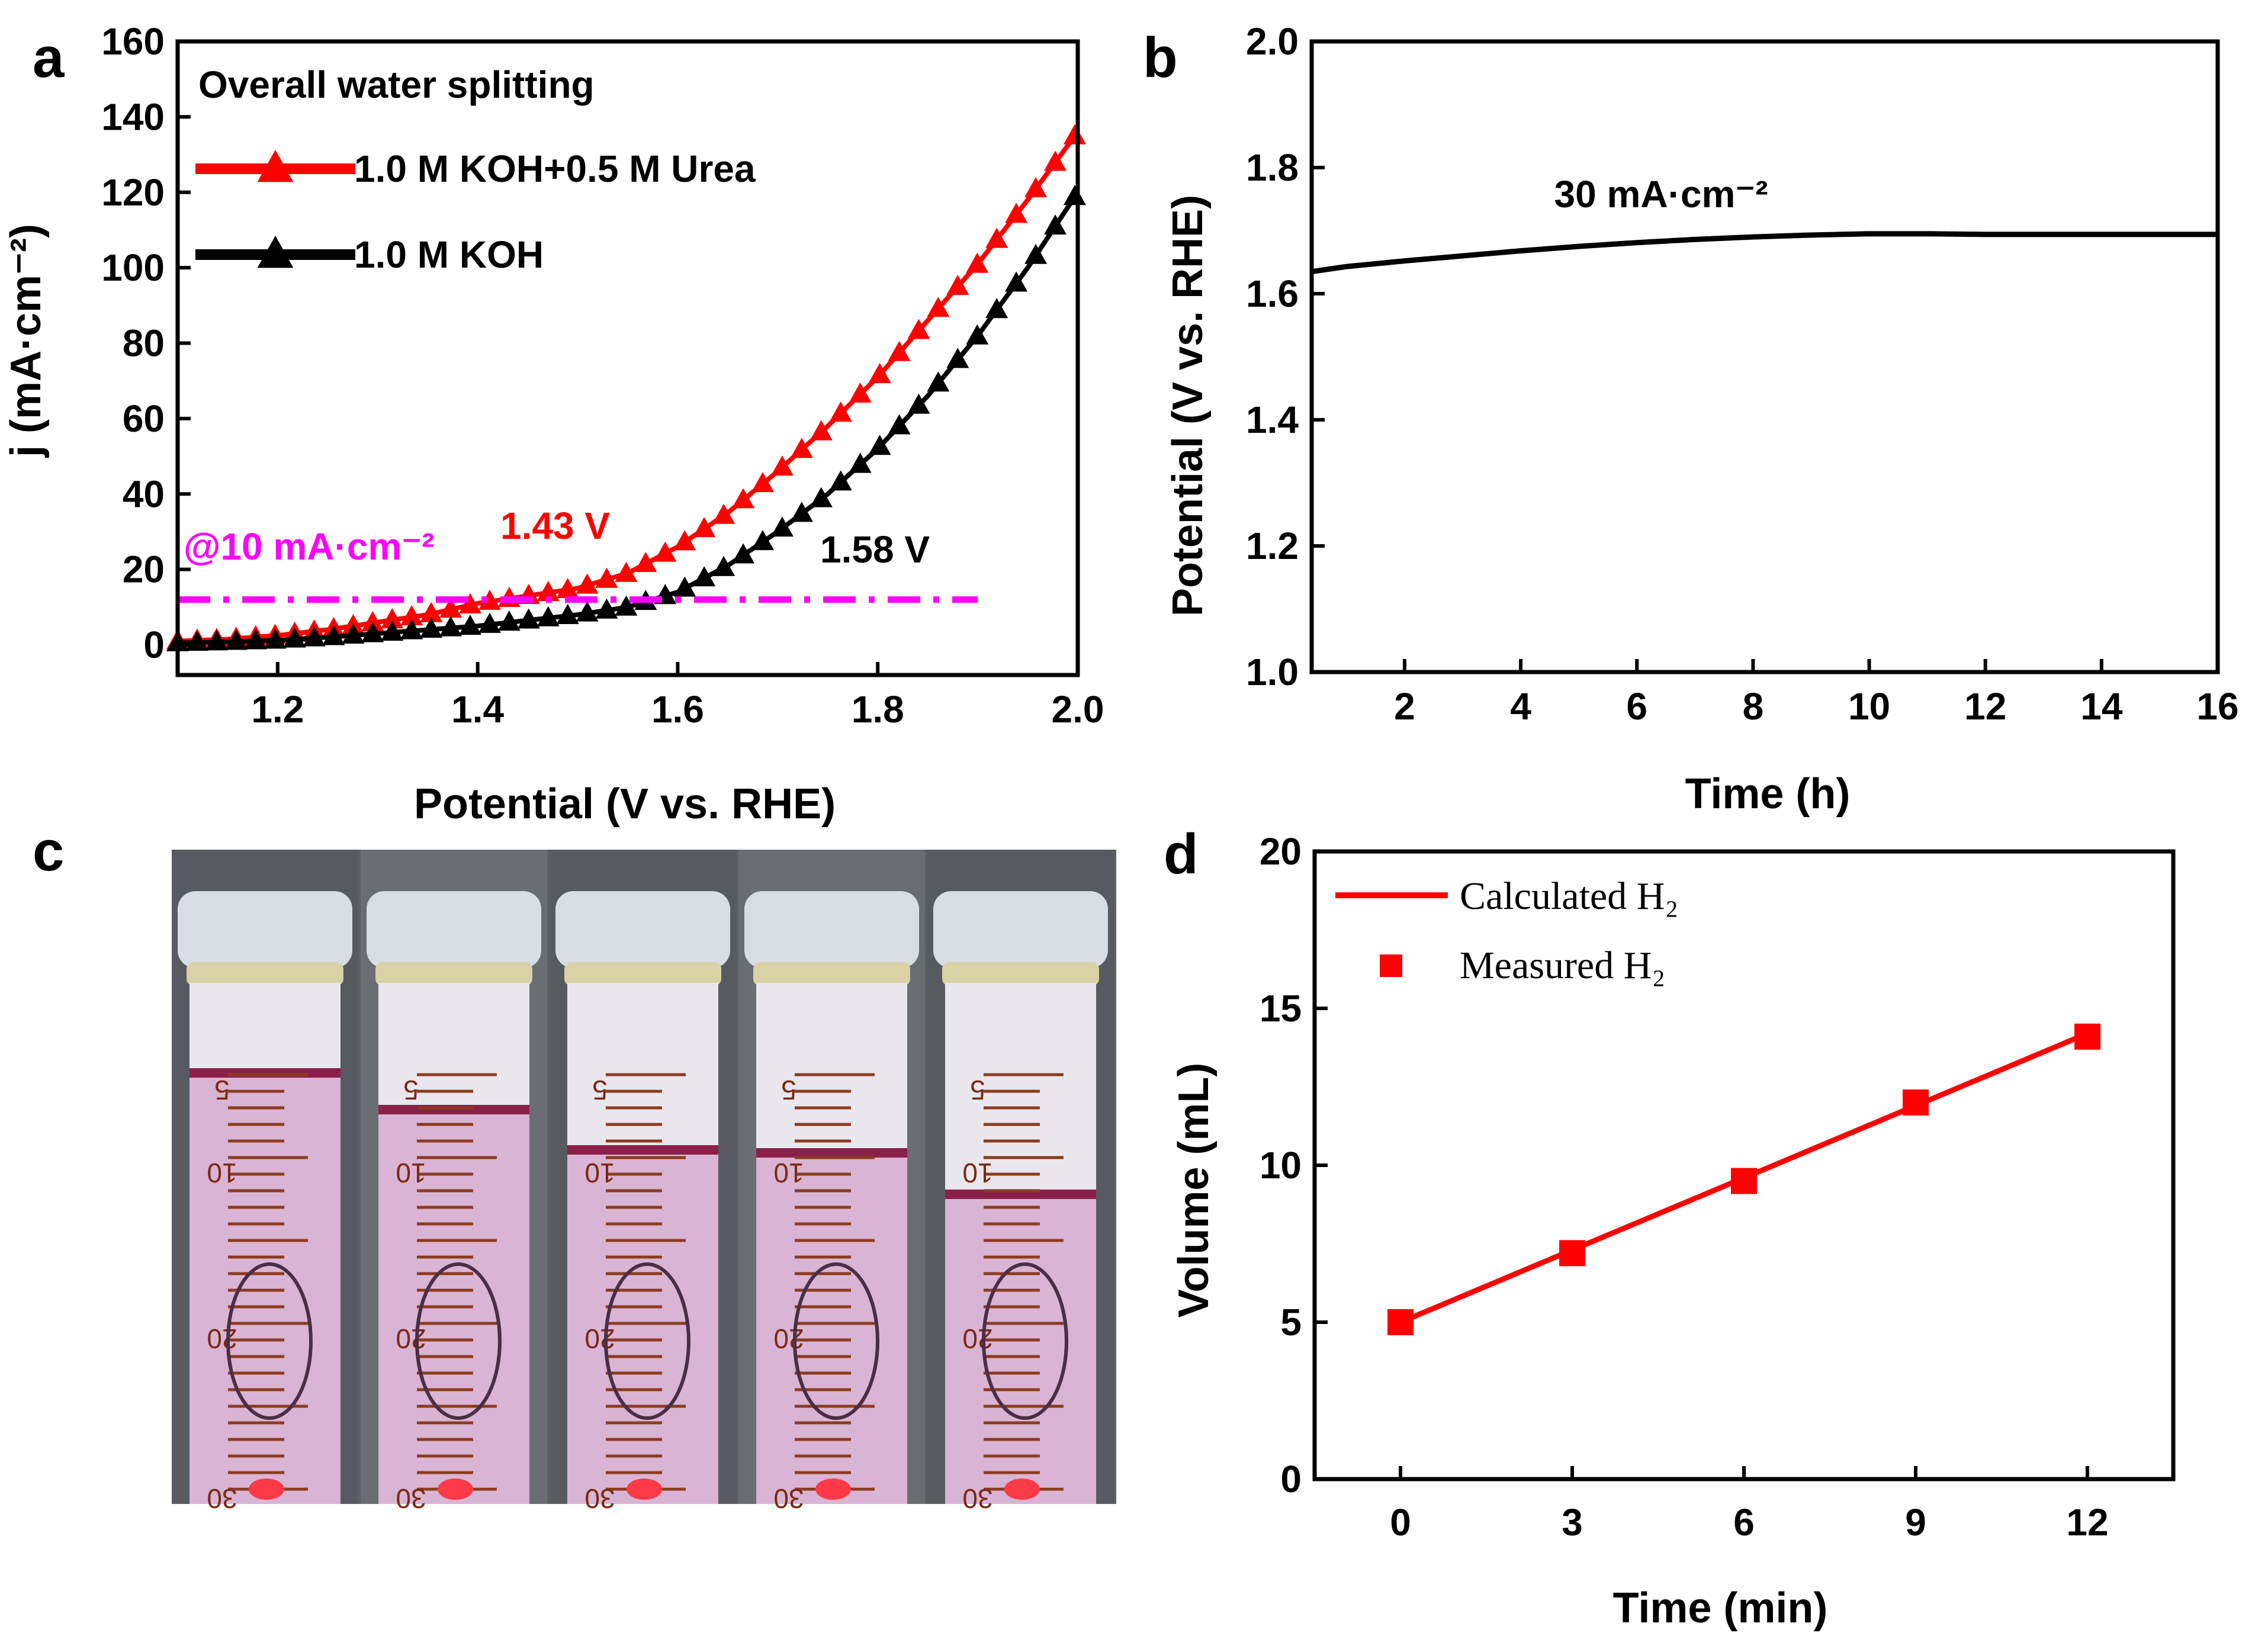 The width and height of the screenshot is (2255, 1652). Describe the element at coordinates (1869, 706) in the screenshot. I see `chart-b-x-tick-label: 10` at that location.